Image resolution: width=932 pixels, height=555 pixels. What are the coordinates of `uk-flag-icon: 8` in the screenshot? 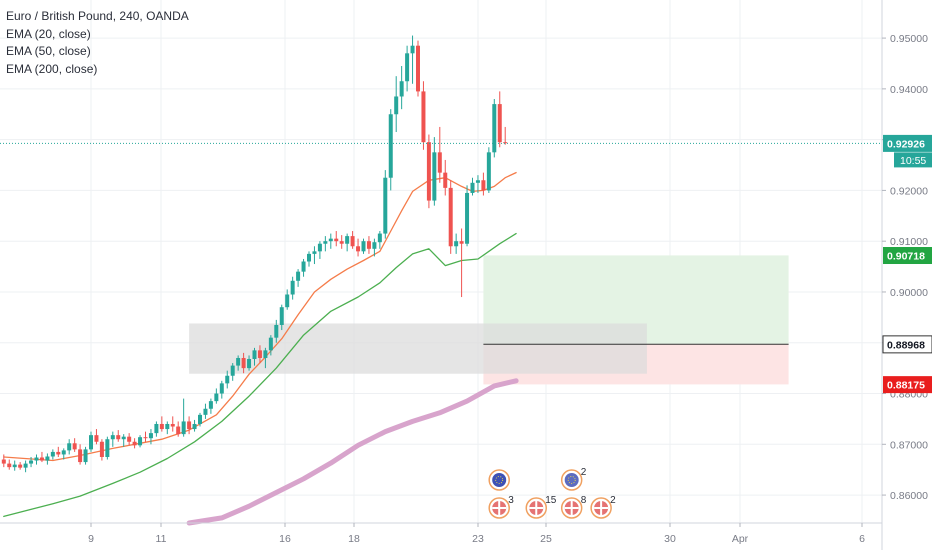 It's located at (573, 507).